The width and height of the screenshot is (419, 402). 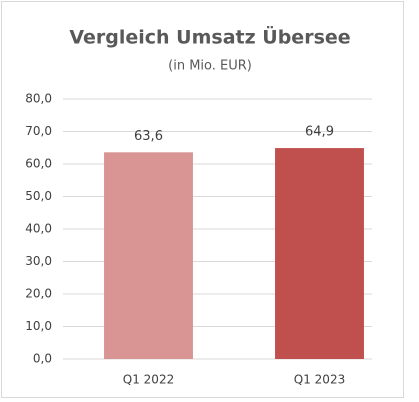 What do you see at coordinates (38, 131) in the screenshot?
I see `y-tick-label: 70,0` at bounding box center [38, 131].